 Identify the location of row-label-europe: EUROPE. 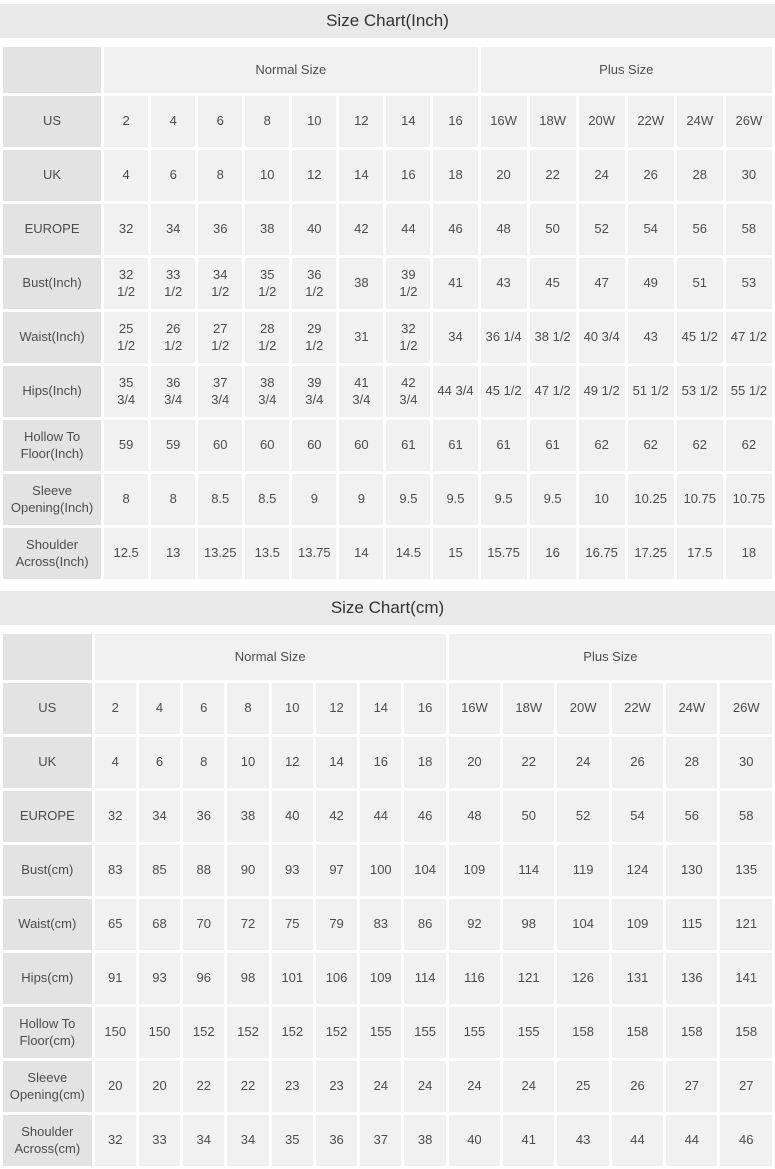
(47, 816).